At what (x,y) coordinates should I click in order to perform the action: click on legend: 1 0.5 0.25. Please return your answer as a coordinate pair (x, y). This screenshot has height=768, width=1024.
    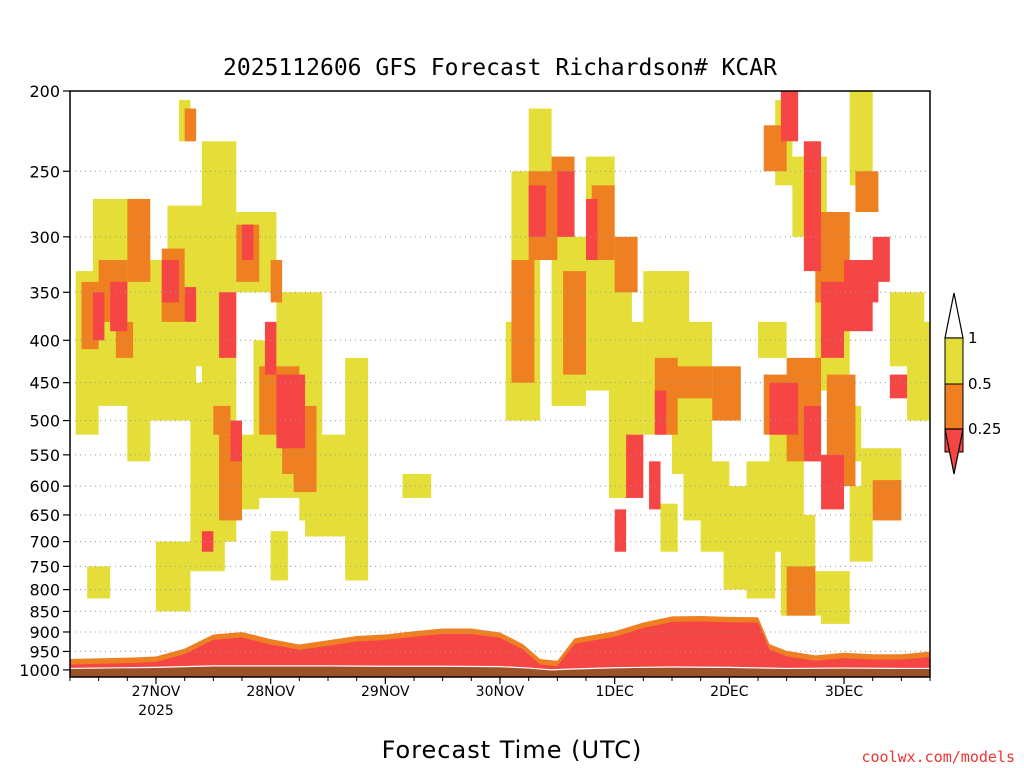
    Looking at the image, I should click on (972, 383).